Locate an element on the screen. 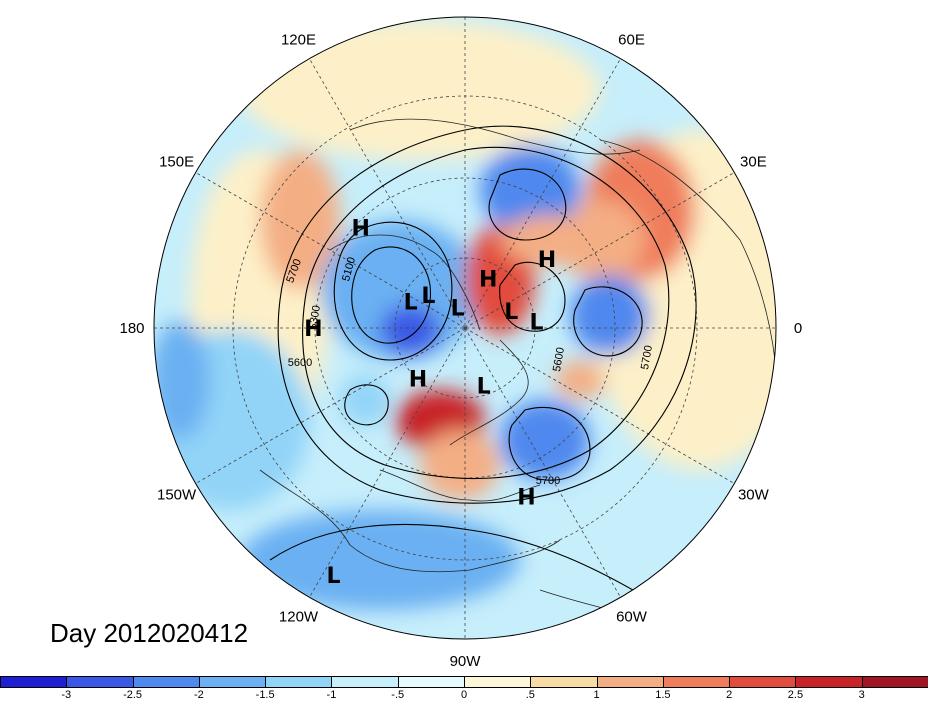 This screenshot has height=702, width=928. longitude-label: 90E is located at coordinates (465, 2).